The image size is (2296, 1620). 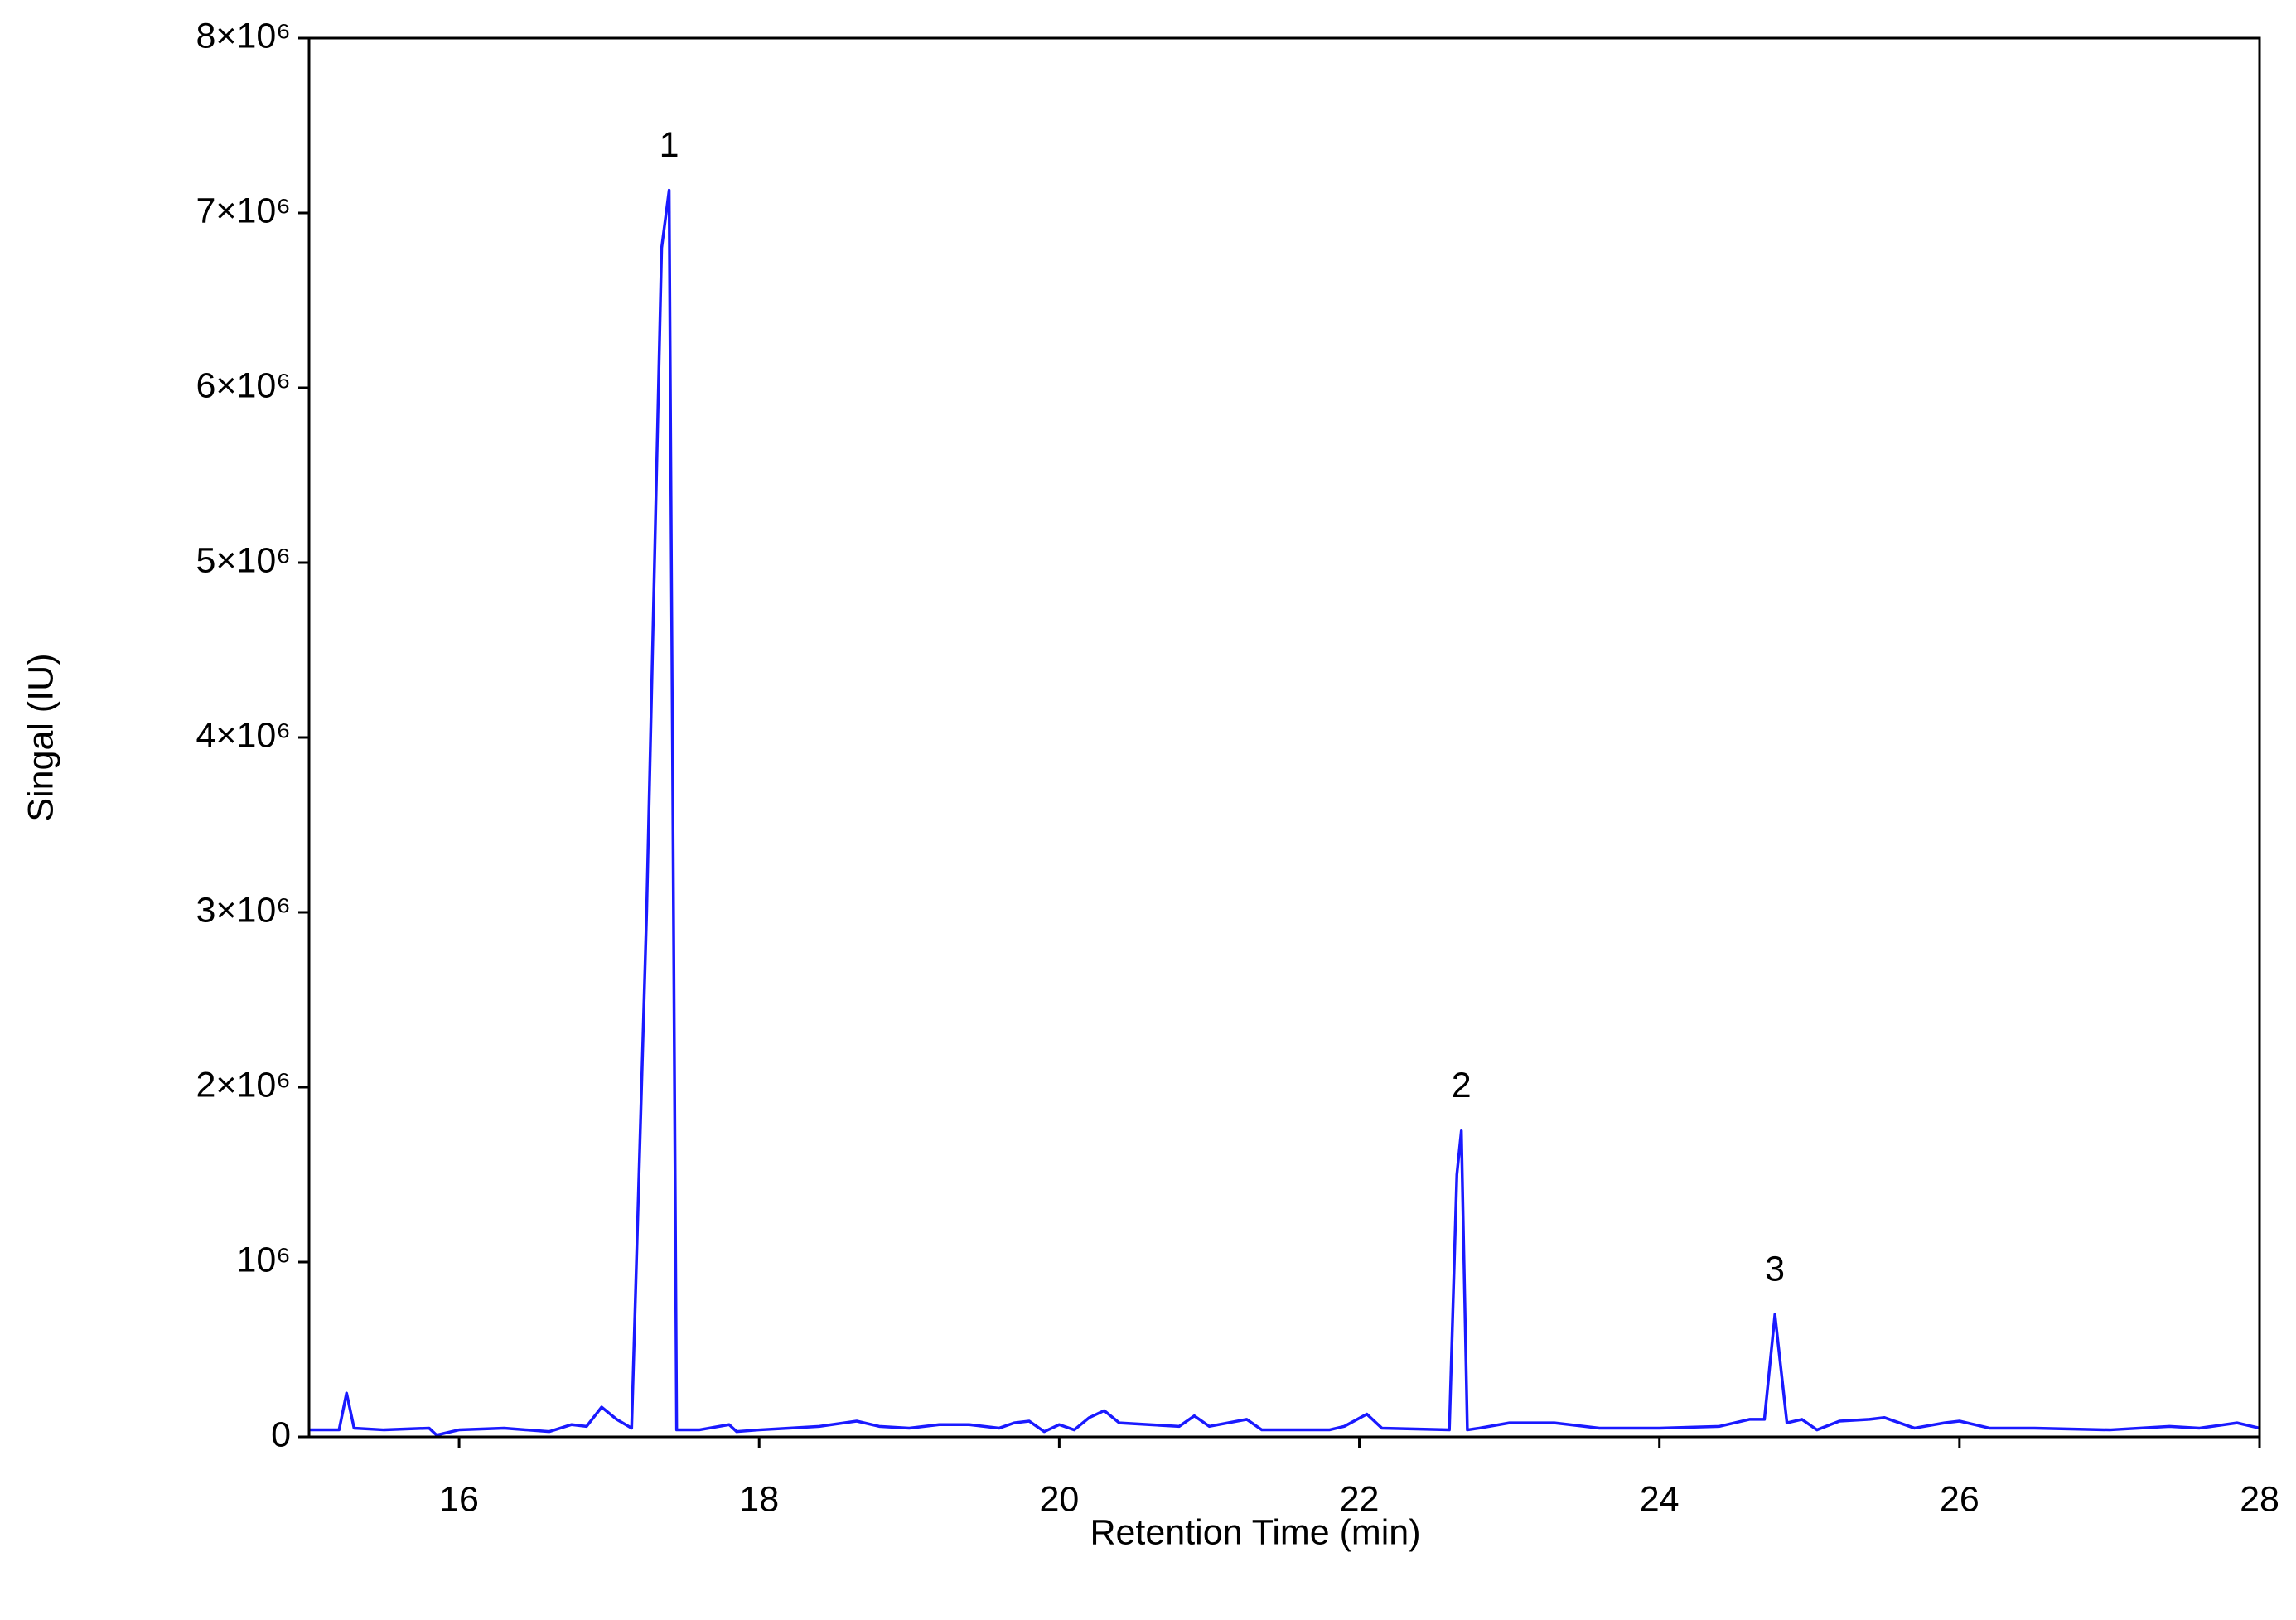 I want to click on peak-label: 3, so click(x=1775, y=1270).